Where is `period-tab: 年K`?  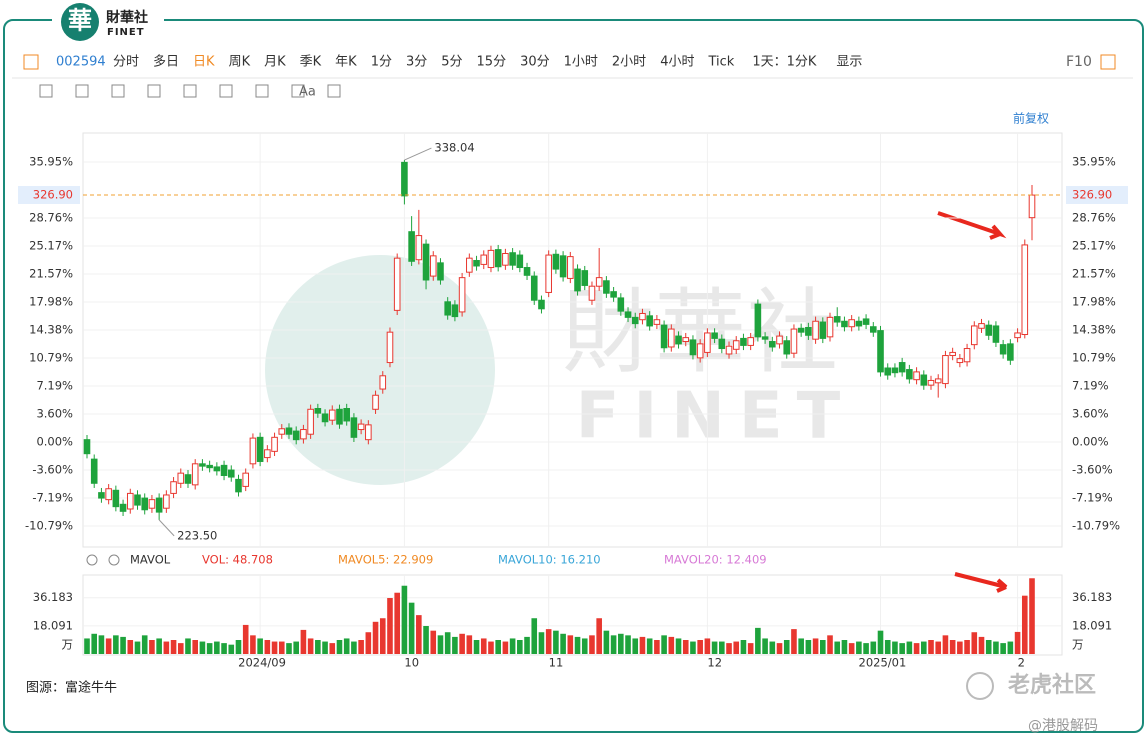 period-tab: 年K is located at coordinates (346, 62).